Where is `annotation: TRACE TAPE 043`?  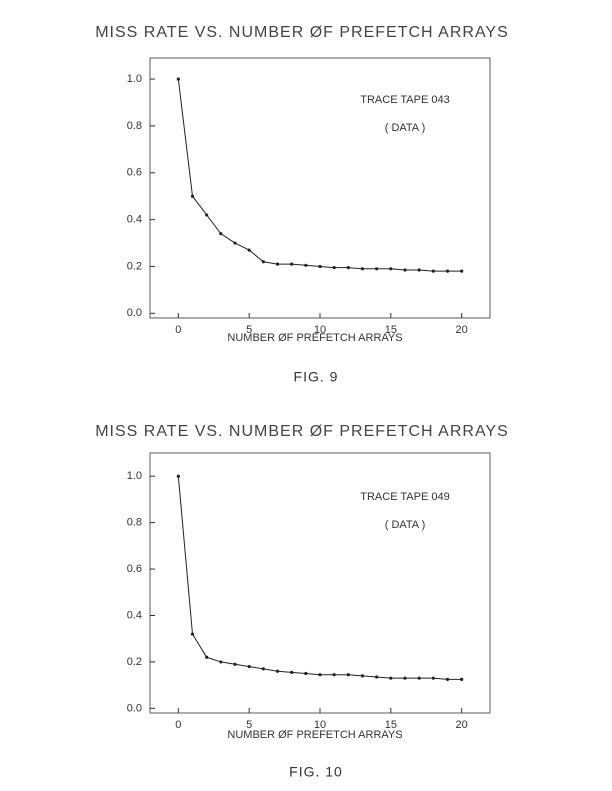
annotation: TRACE TAPE 043 is located at coordinates (404, 100).